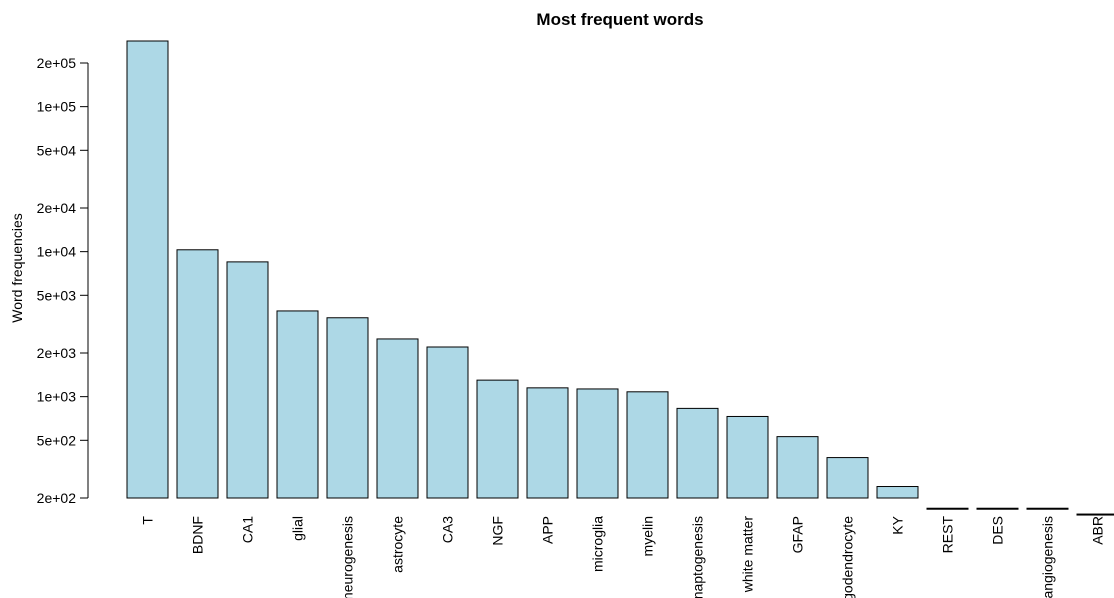  I want to click on x-tick-label: DES, so click(998, 530).